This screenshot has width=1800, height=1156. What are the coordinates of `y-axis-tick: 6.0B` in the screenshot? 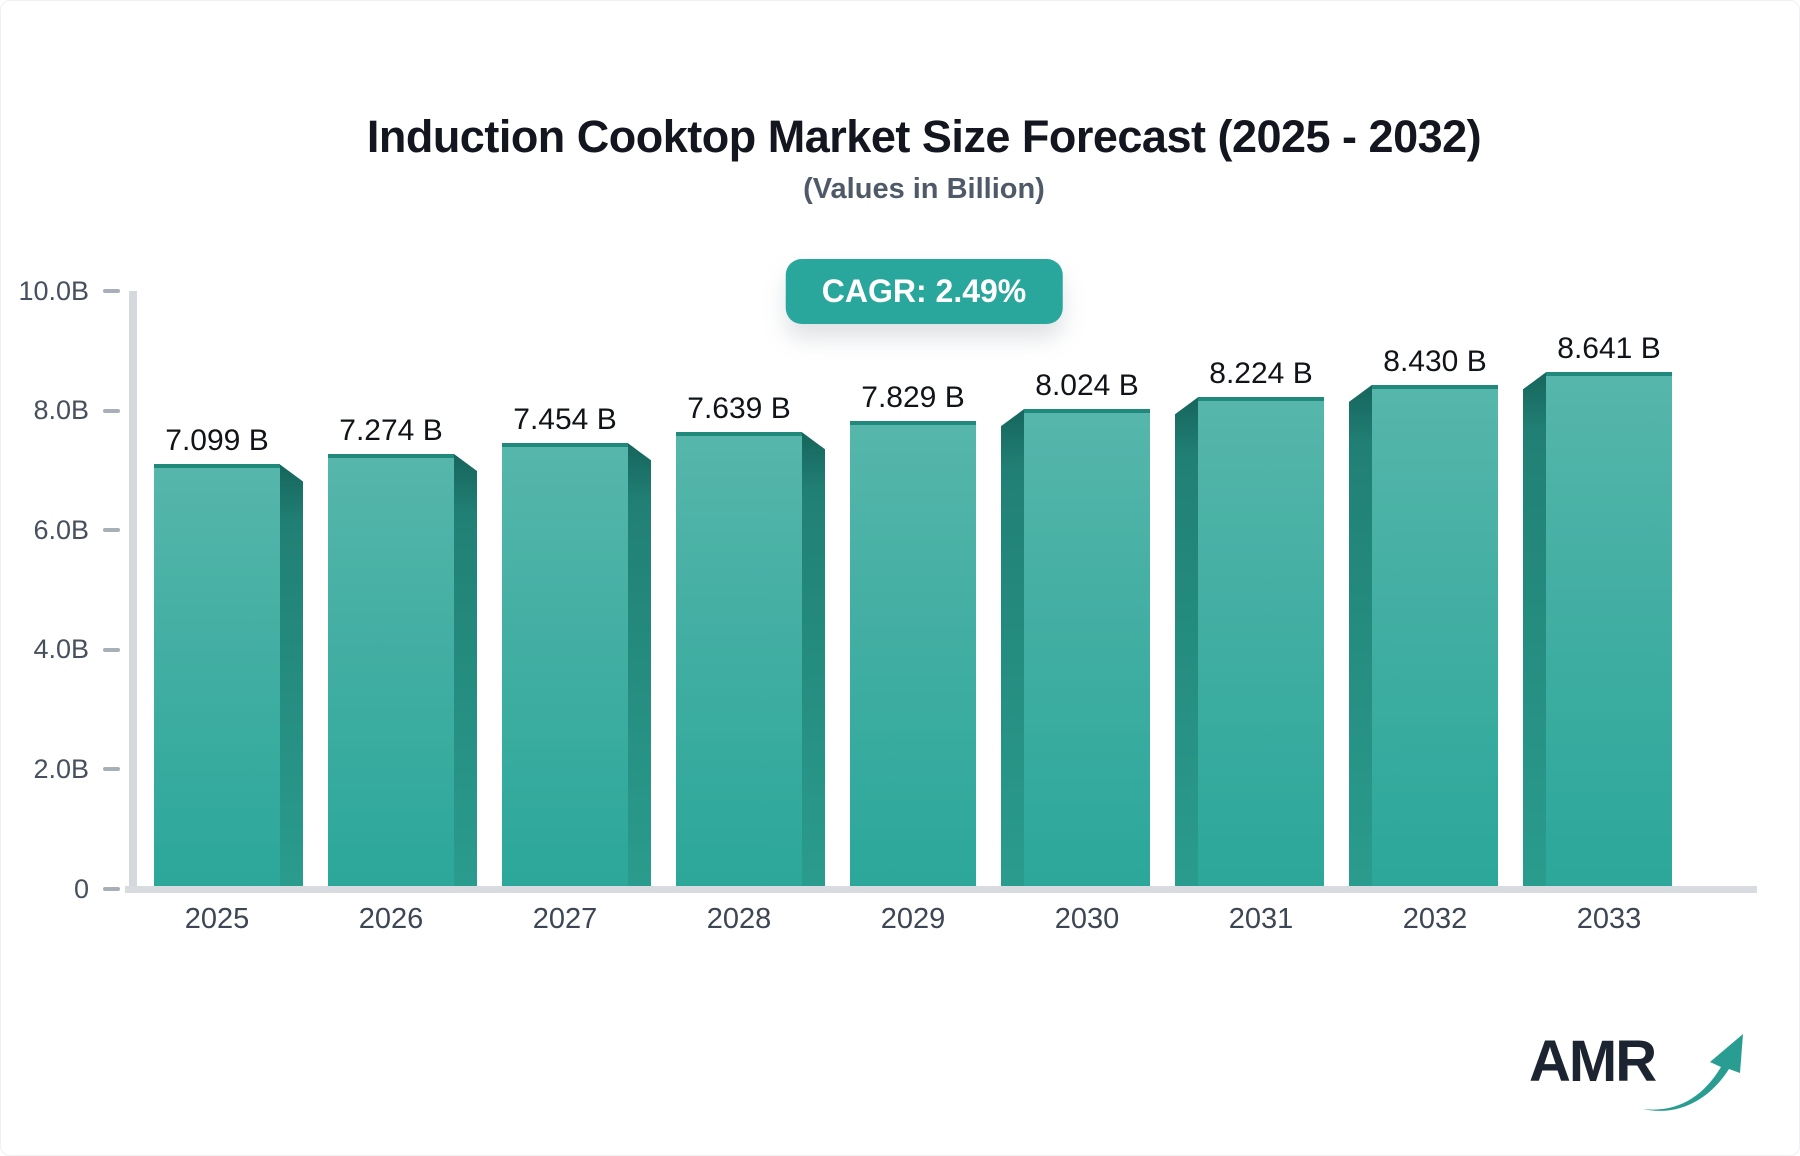 It's located at (60, 530).